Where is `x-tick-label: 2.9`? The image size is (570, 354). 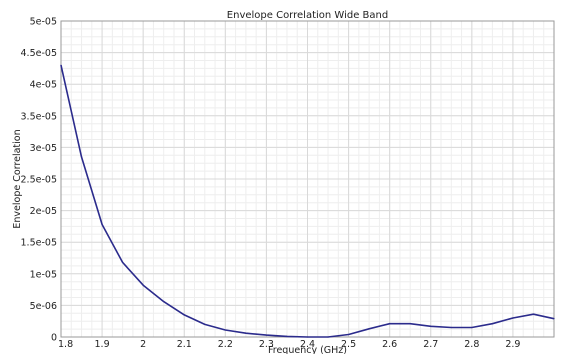
x-tick-label: 2.9 is located at coordinates (512, 344).